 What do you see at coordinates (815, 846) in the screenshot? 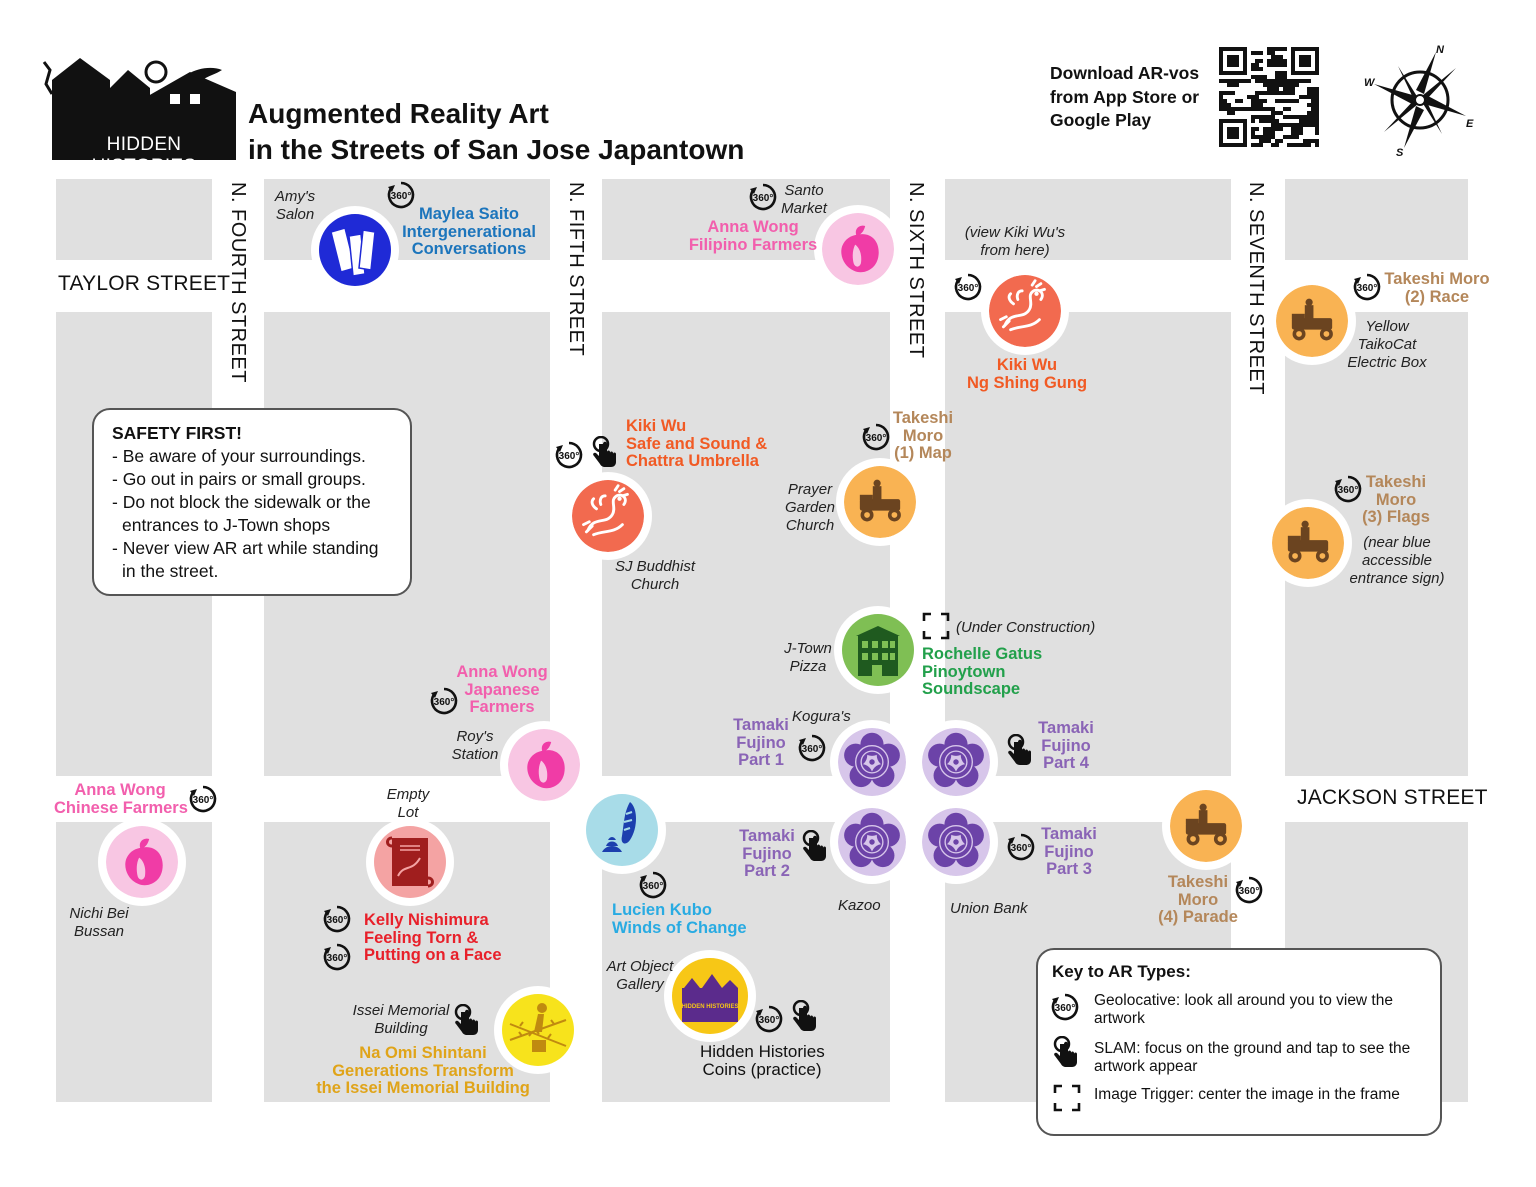
I see `tap-icon` at bounding box center [815, 846].